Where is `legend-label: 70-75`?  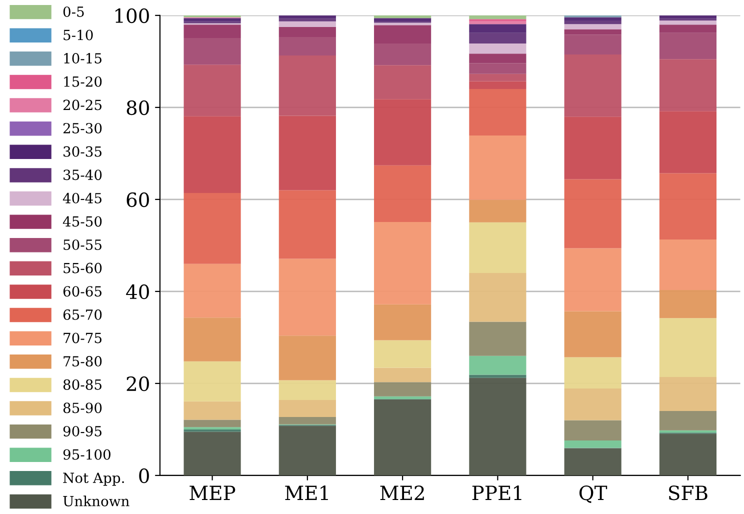 legend-label: 70-75 is located at coordinates (83, 338).